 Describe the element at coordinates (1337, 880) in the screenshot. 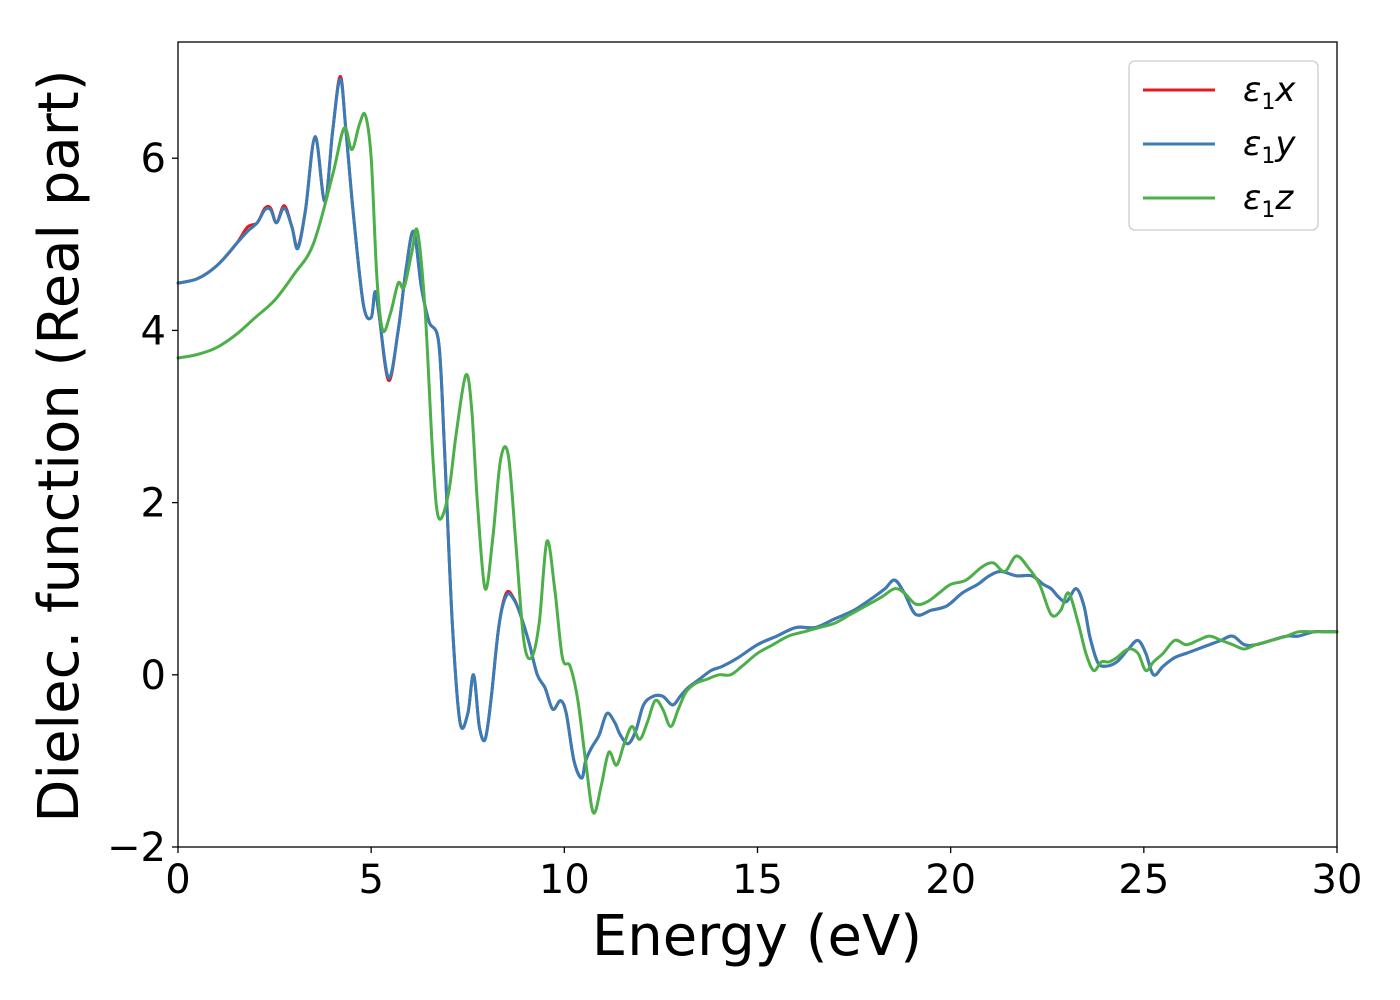

I see `x-tick-label: 30` at that location.